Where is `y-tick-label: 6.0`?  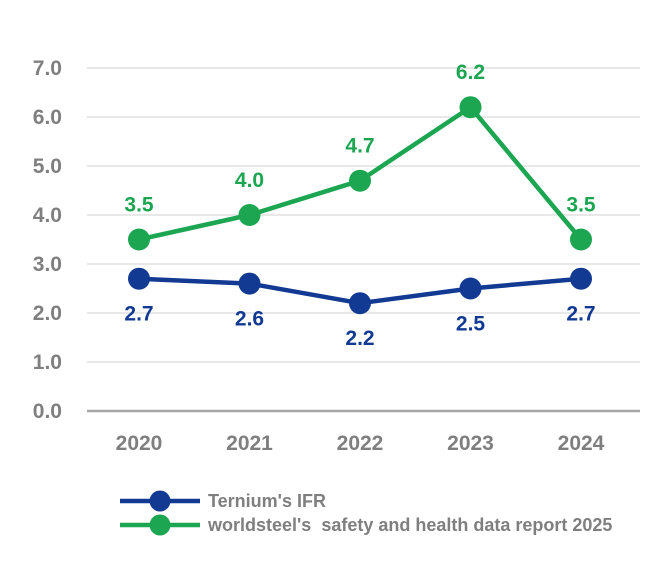
y-tick-label: 6.0 is located at coordinates (47, 117).